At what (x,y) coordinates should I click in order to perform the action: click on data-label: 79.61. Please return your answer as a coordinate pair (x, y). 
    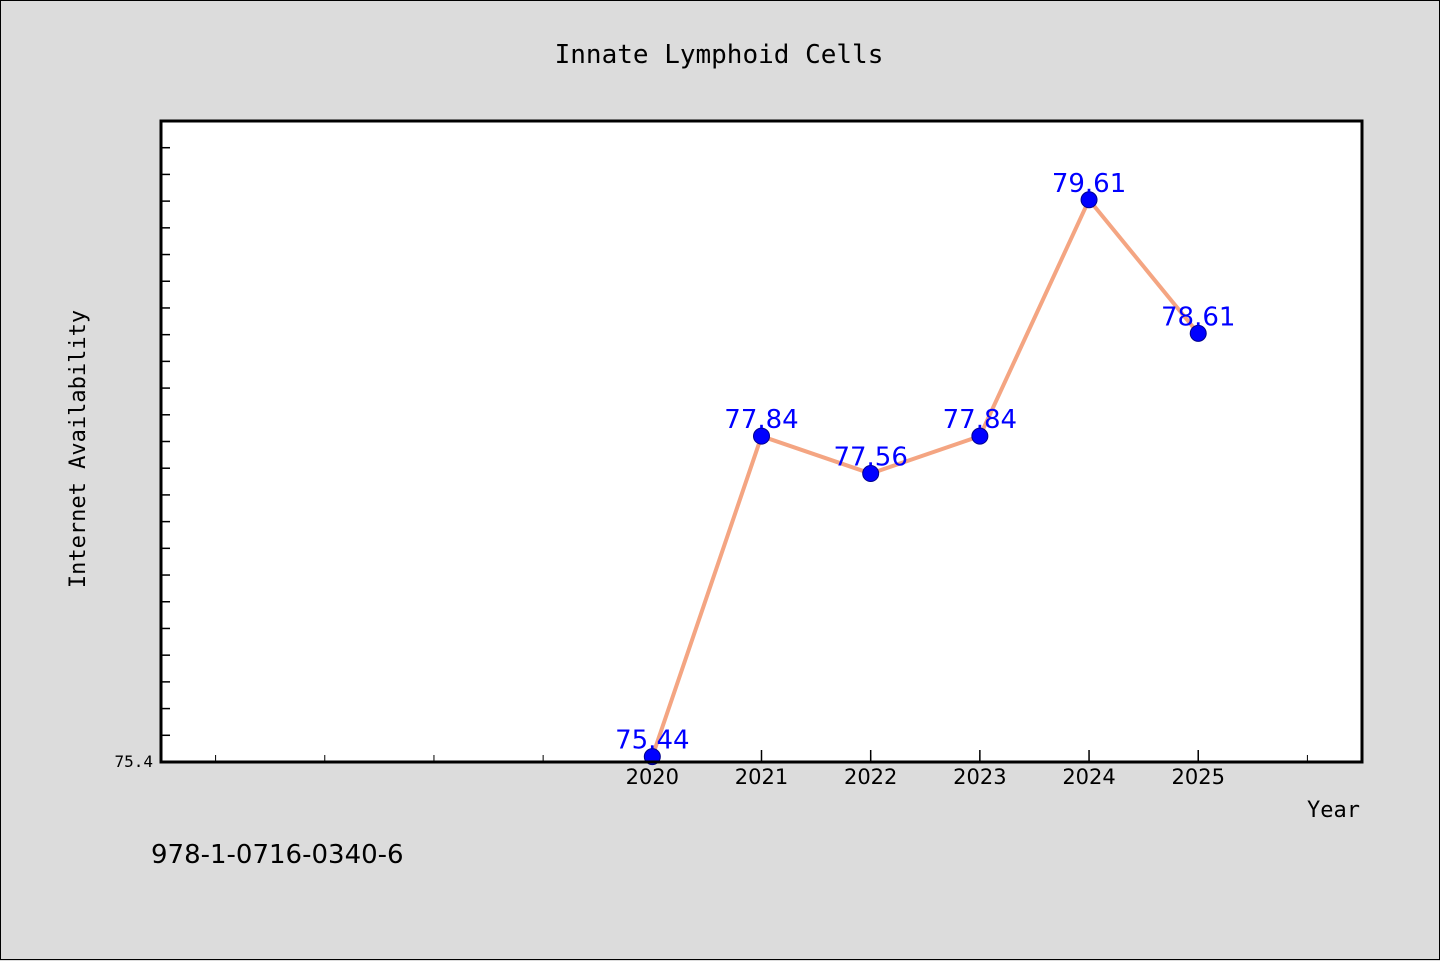
    Looking at the image, I should click on (1089, 184).